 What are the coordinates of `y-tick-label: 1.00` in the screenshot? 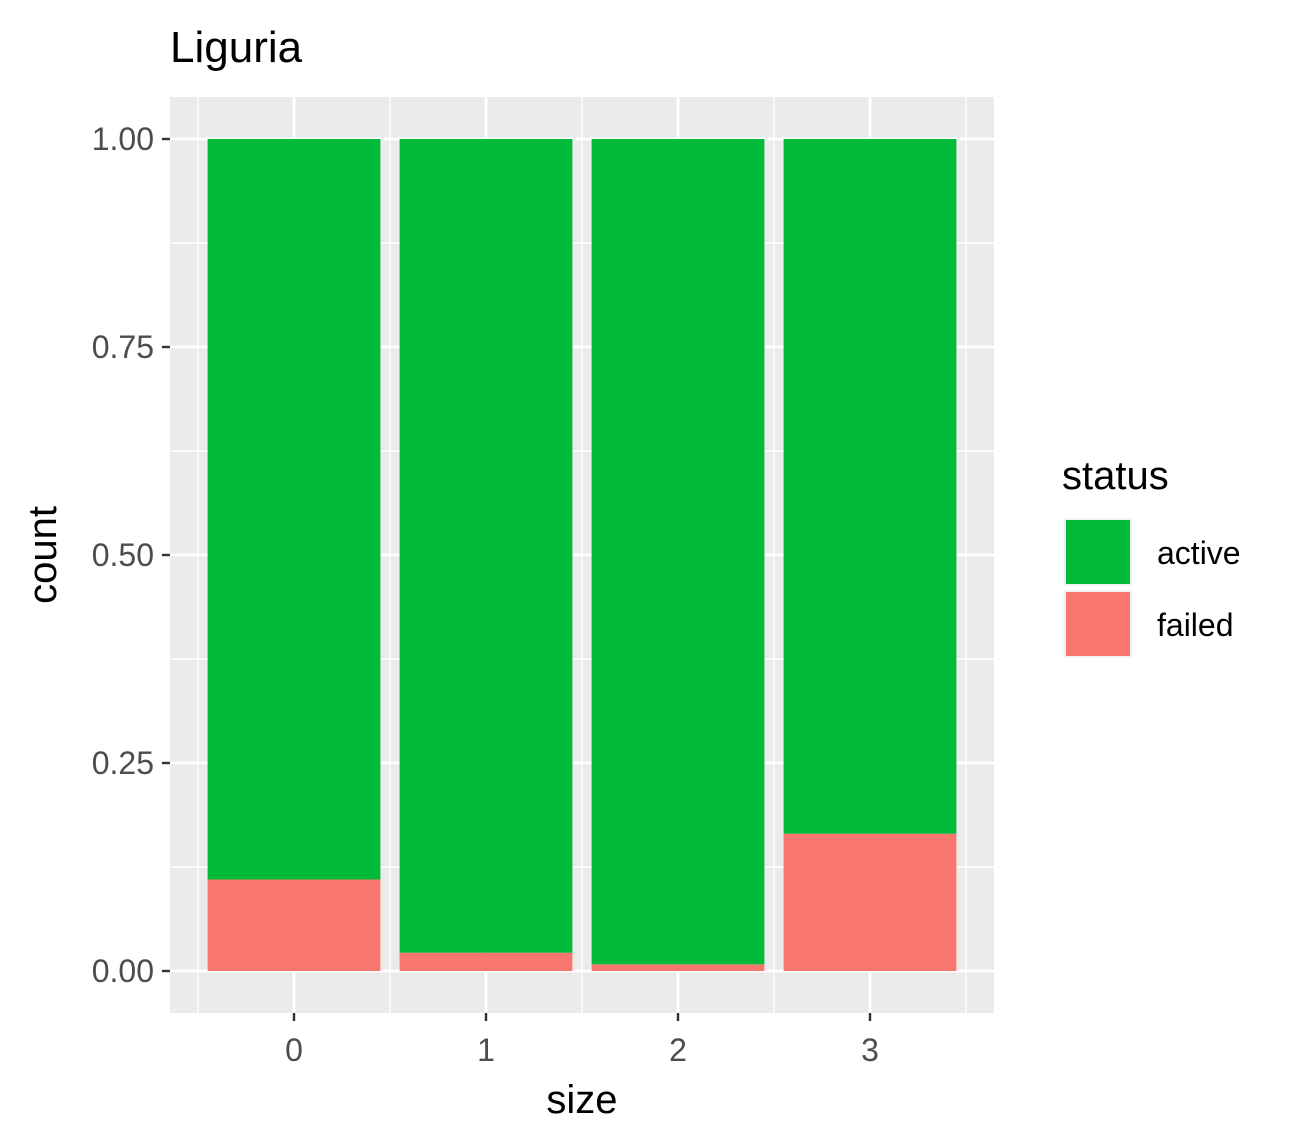 It's located at (123, 139).